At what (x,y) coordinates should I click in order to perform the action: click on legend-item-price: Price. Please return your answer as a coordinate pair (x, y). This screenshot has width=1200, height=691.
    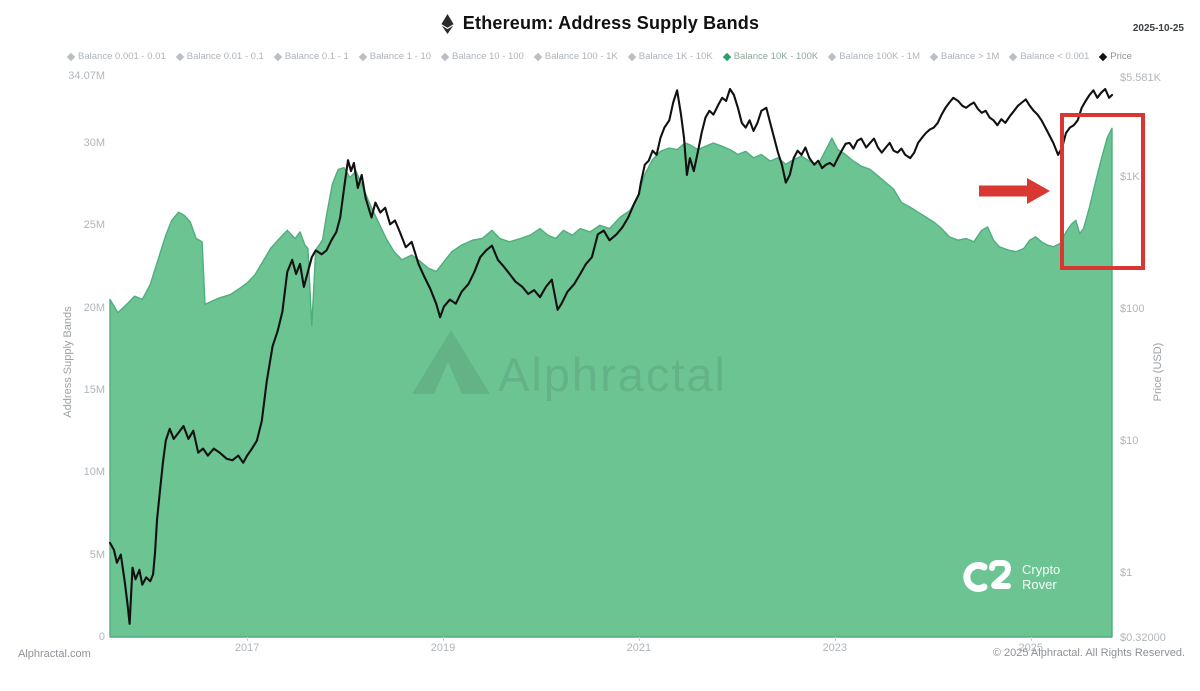
    Looking at the image, I should click on (1115, 56).